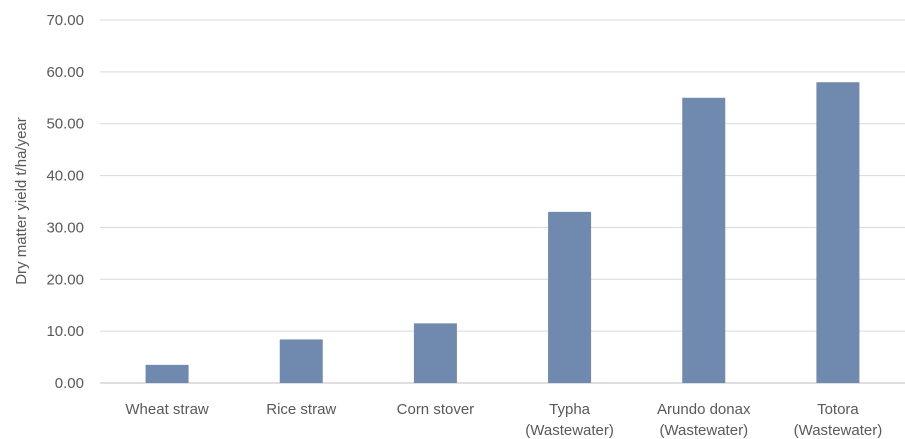 This screenshot has width=905, height=439. I want to click on x-category-label-line: Typha, so click(570, 409).